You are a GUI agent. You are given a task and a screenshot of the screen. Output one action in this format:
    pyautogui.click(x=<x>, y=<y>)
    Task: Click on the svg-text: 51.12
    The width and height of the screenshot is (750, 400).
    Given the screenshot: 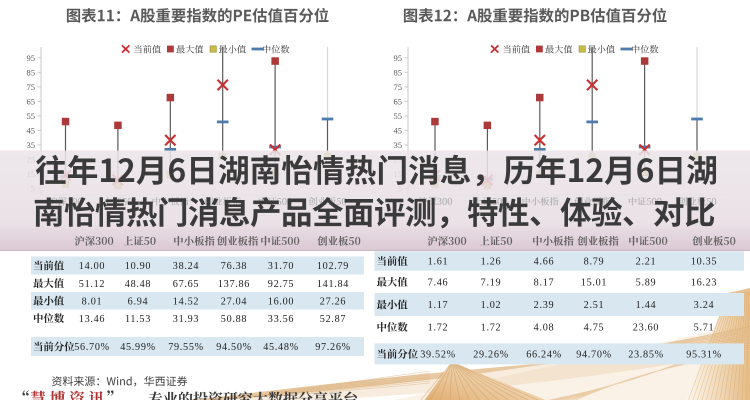 What is the action you would take?
    pyautogui.click(x=92, y=284)
    